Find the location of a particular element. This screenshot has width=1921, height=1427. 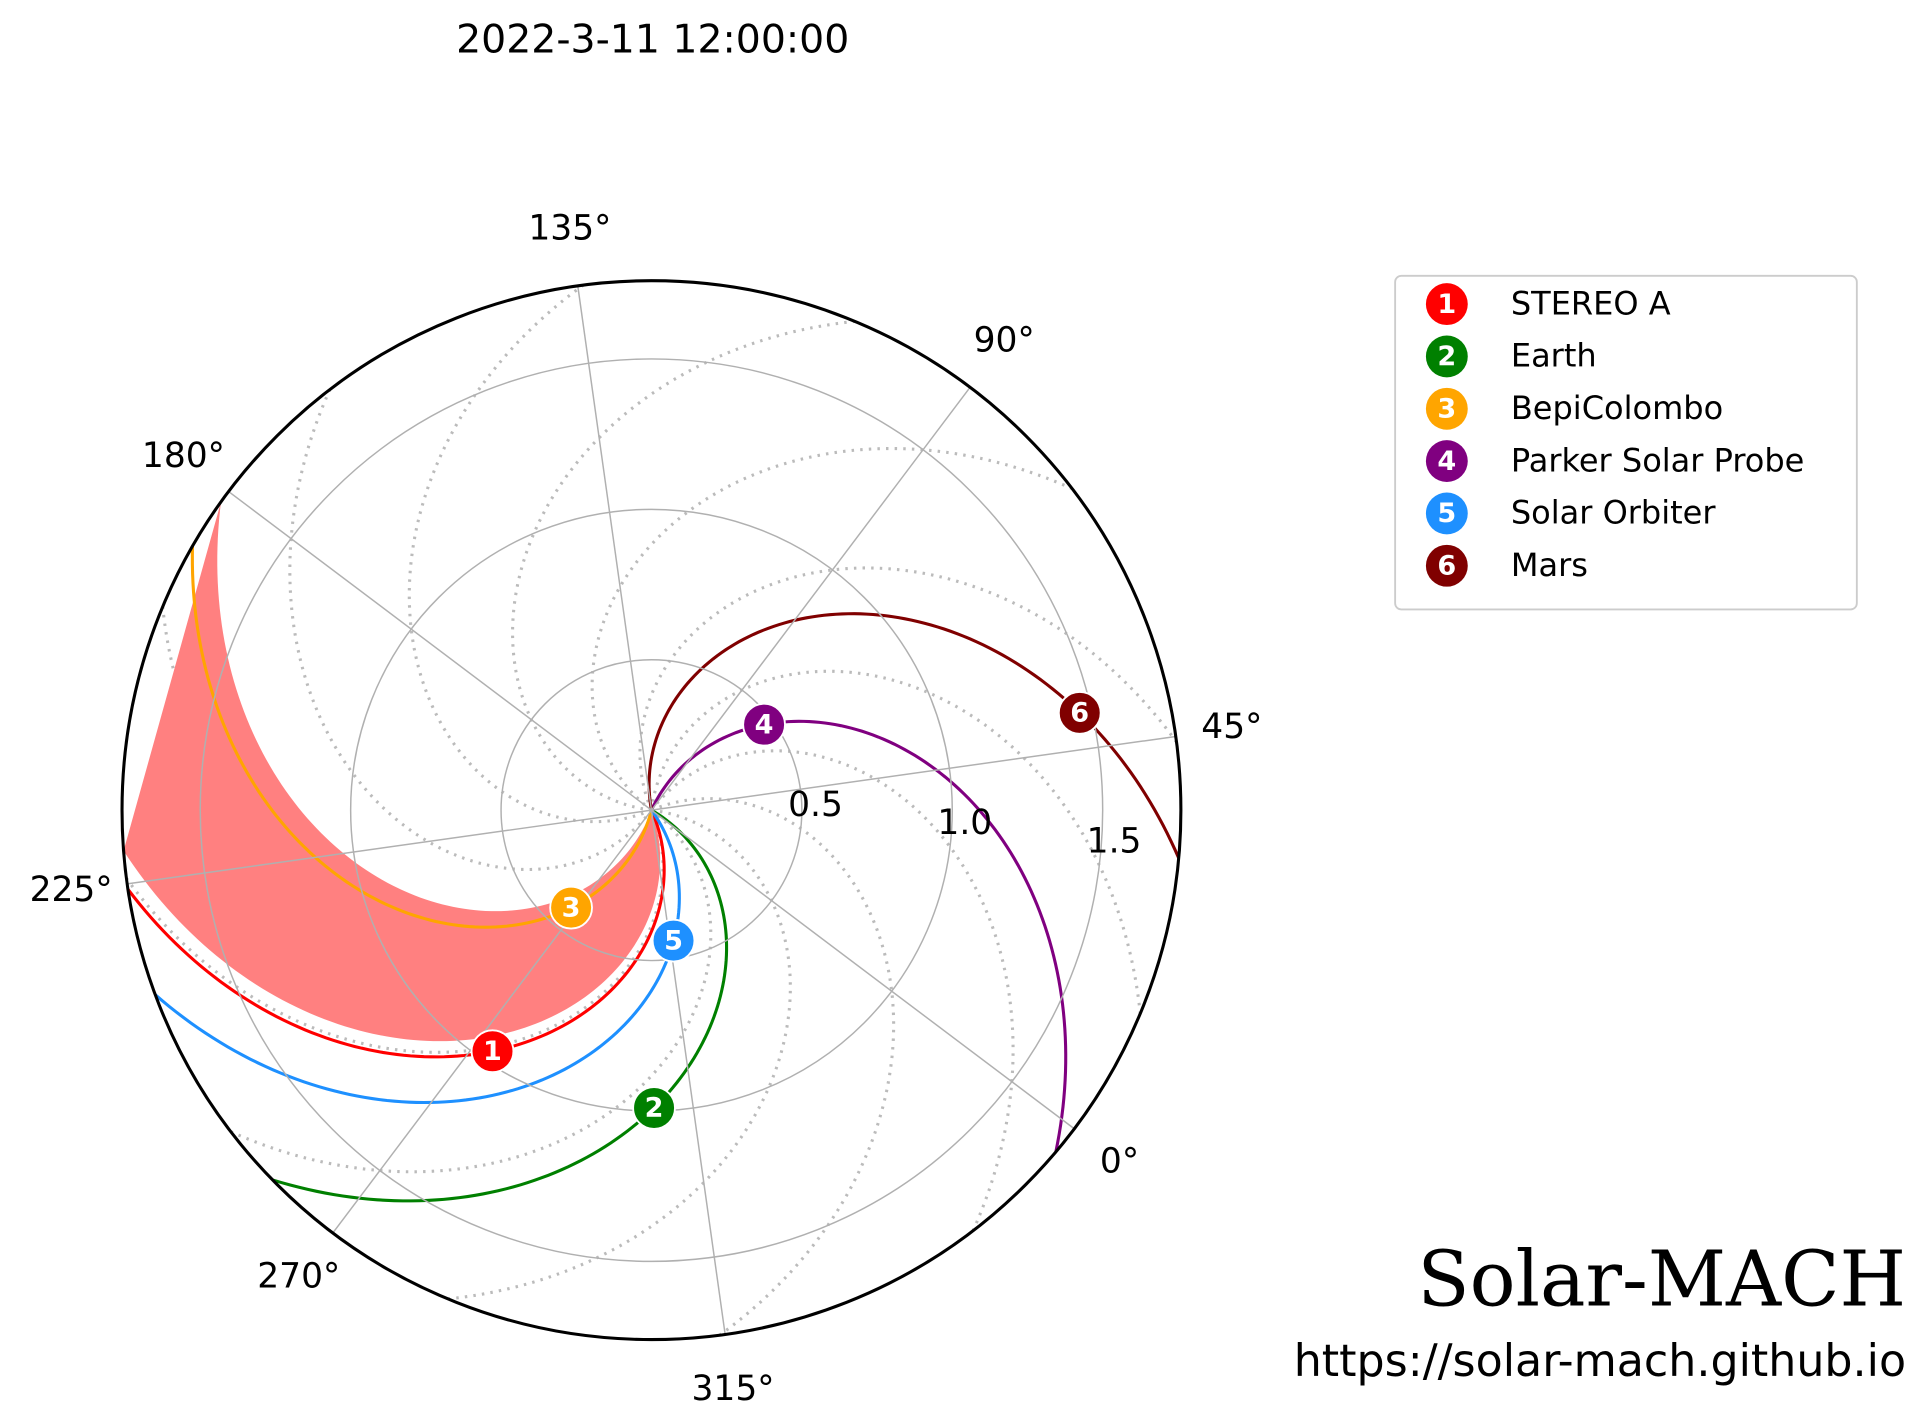

legend-number: 4 is located at coordinates (1446, 461).